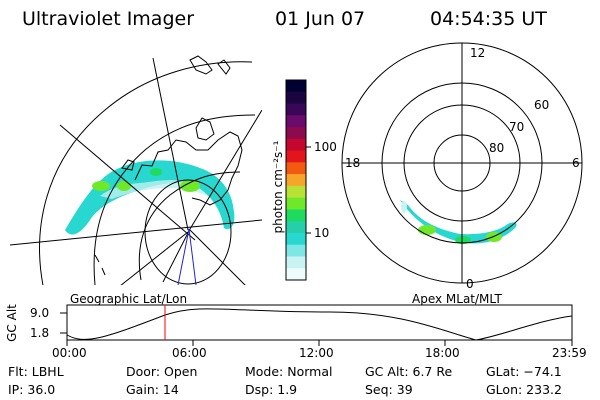 Image resolution: width=600 pixels, height=400 pixels. I want to click on glon-readout: GLon: 233.2, so click(524, 389).